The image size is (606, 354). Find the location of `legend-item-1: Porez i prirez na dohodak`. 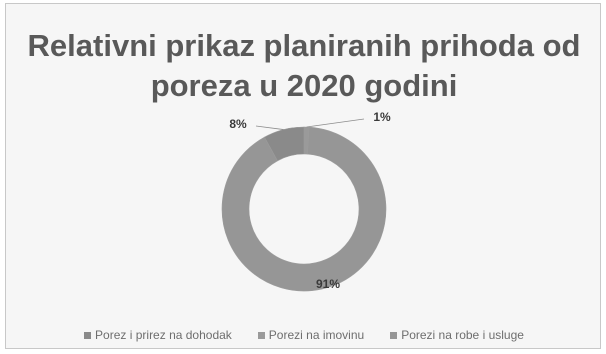

legend-item-1: Porez i prirez na dohodak is located at coordinates (158, 335).